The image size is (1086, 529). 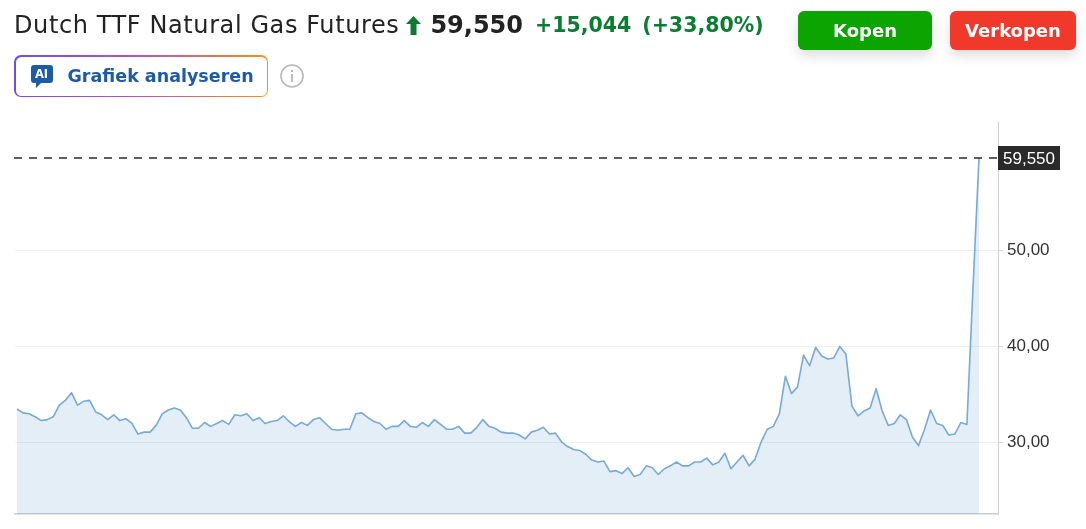 What do you see at coordinates (1028, 346) in the screenshot?
I see `y-tick-label: 40,00` at bounding box center [1028, 346].